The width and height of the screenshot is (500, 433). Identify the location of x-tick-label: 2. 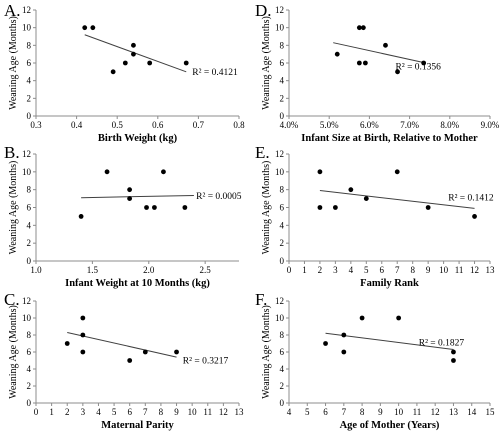
(320, 270).